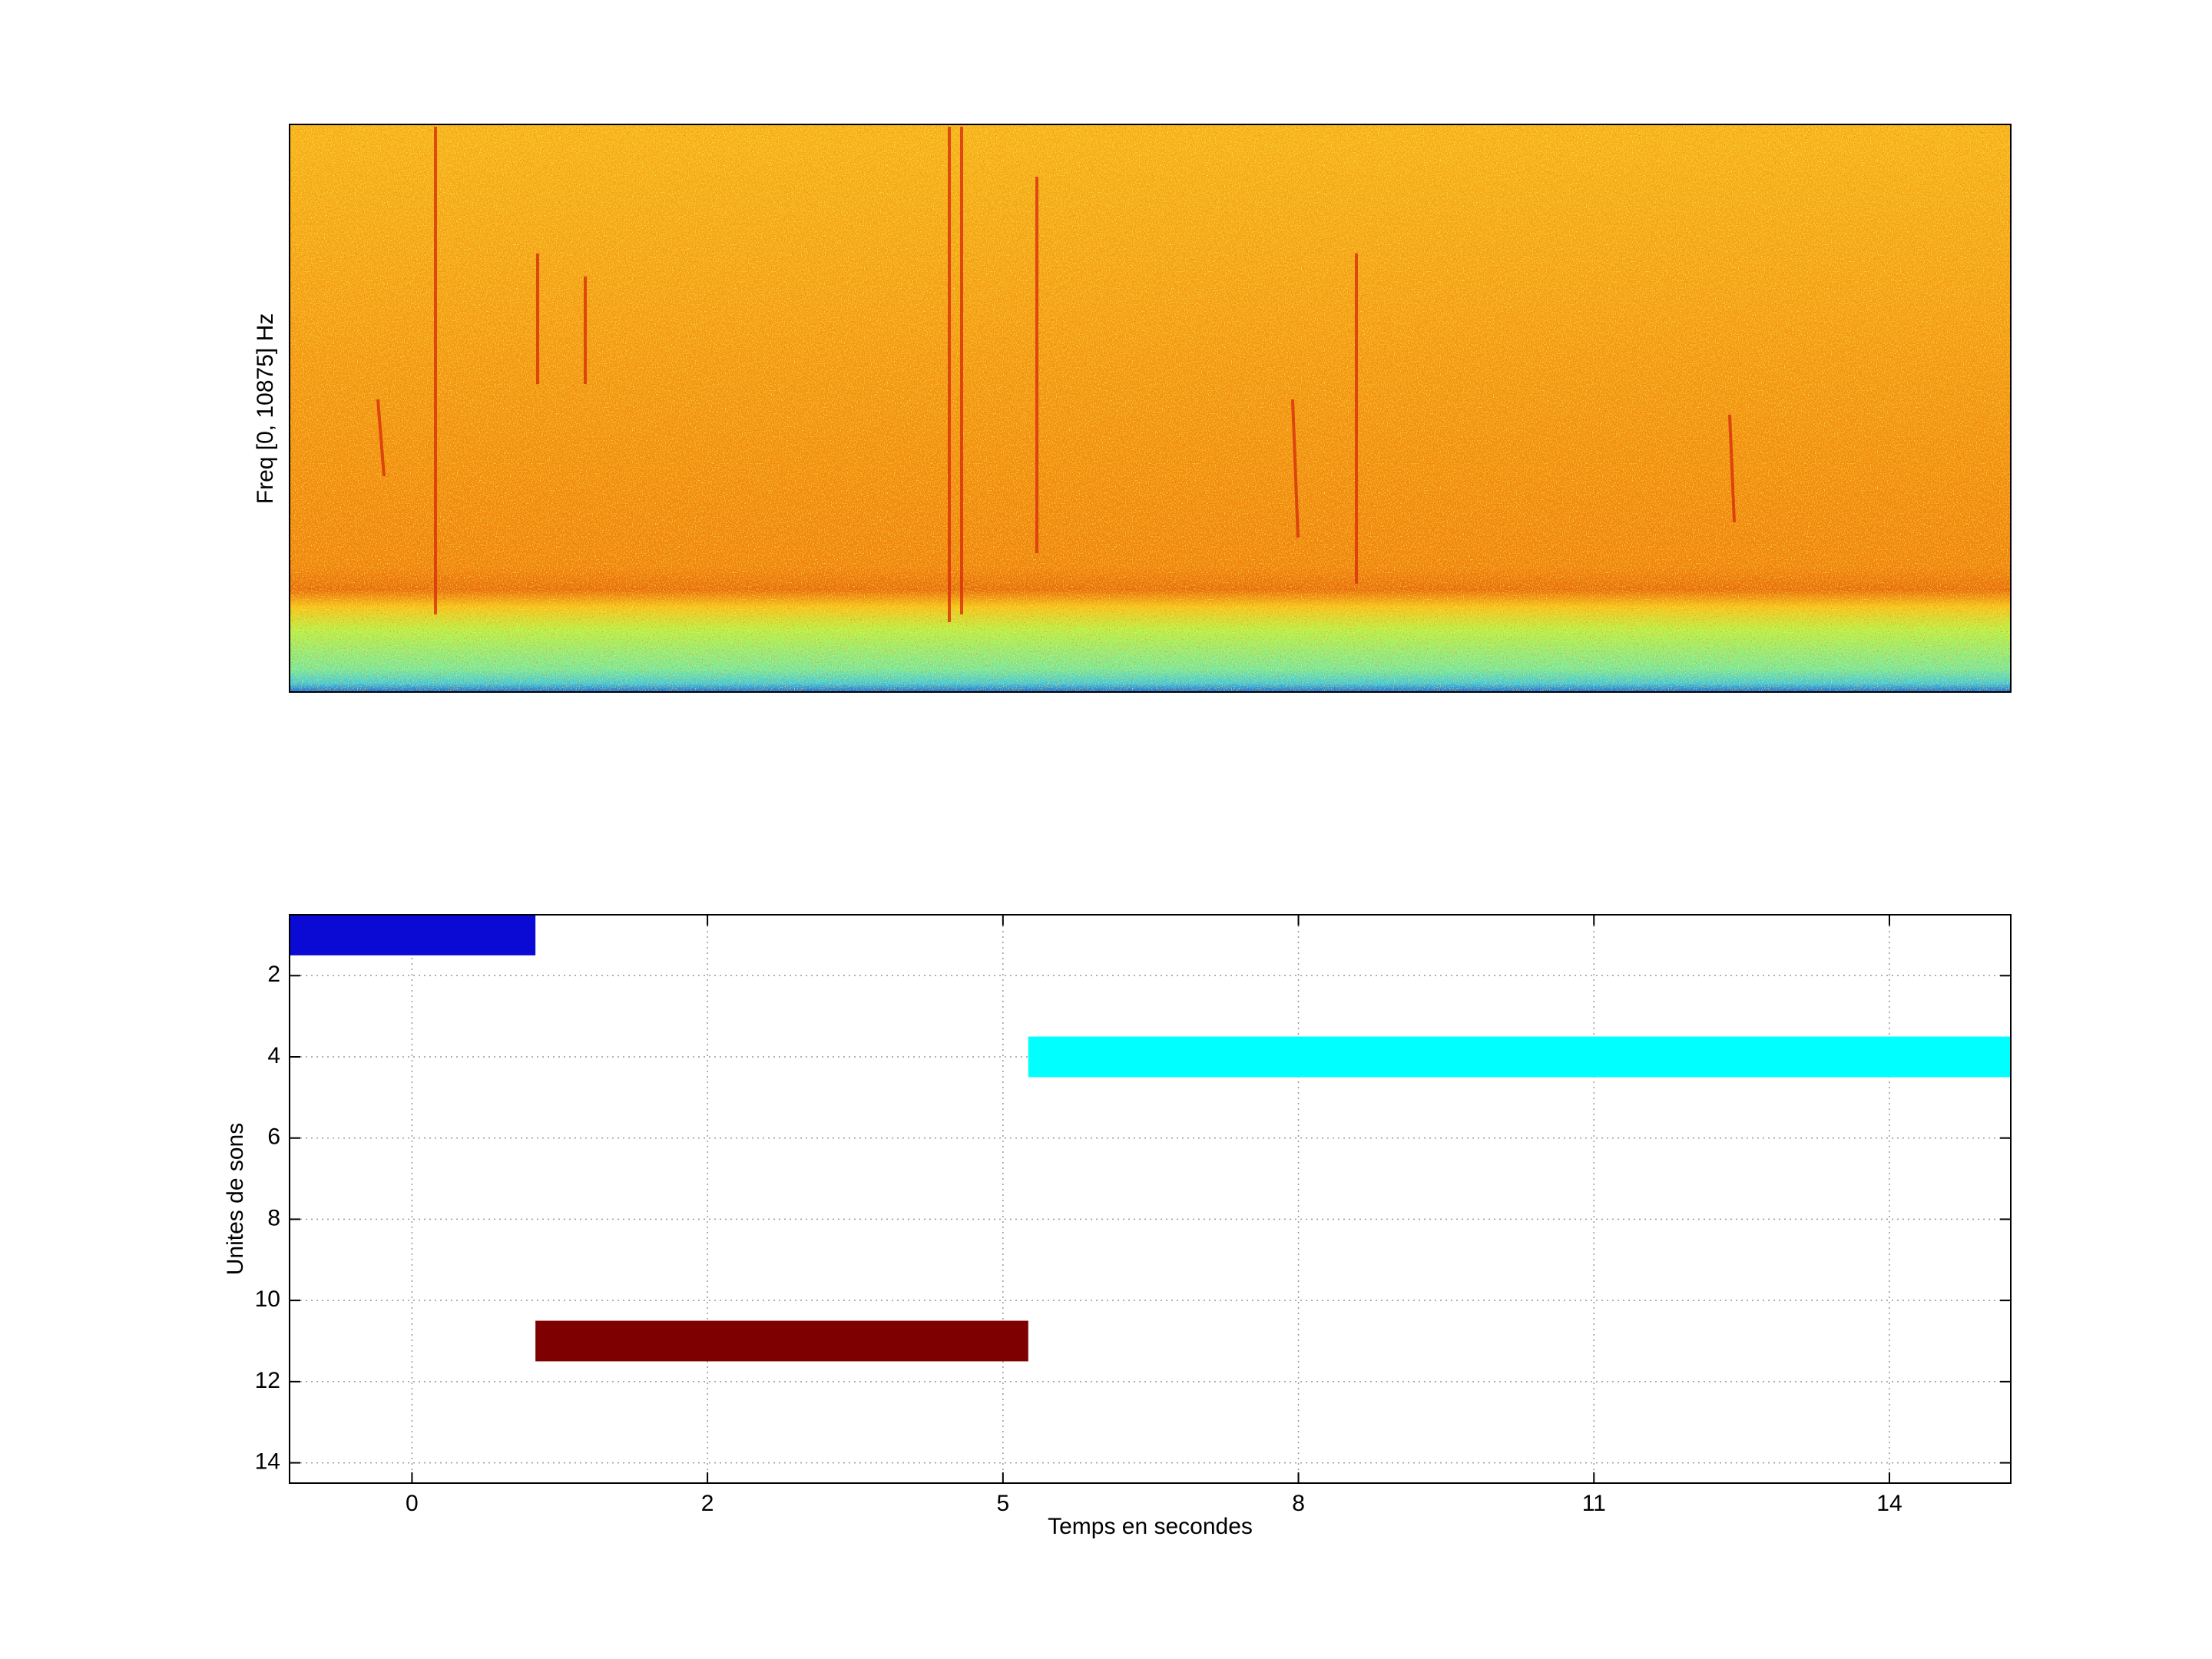 This screenshot has width=2212, height=1659. Describe the element at coordinates (236, 1199) in the screenshot. I see `y-axis-label: Unites de sons` at that location.